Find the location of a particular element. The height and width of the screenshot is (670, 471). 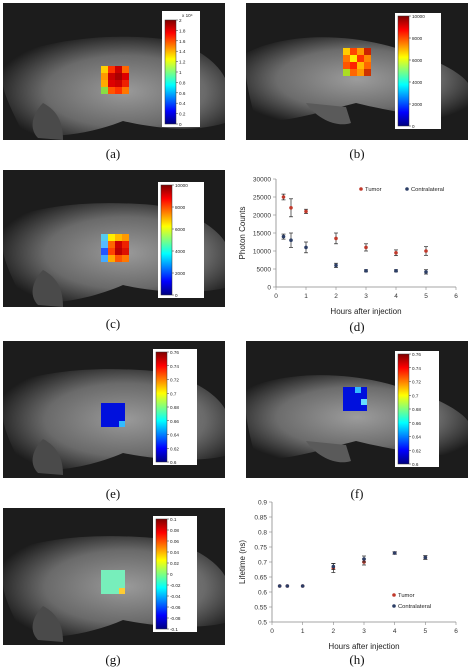

colorbar-e-svg: 0.76 0.74 0.72 0.7 0.68 0.66 0.64 0.62 0.6 is located at coordinates (167, 407).